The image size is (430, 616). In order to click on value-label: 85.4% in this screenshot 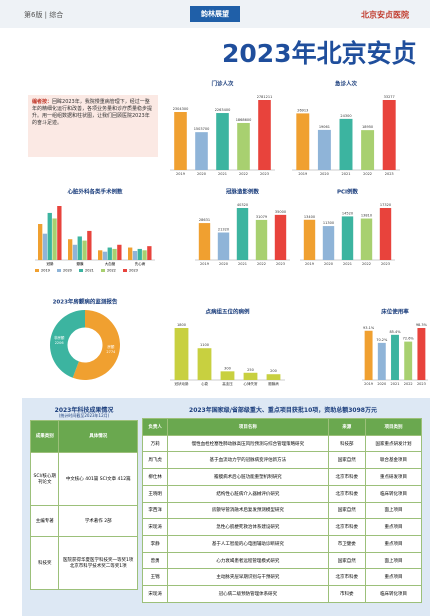, I will do `click(395, 332)`.